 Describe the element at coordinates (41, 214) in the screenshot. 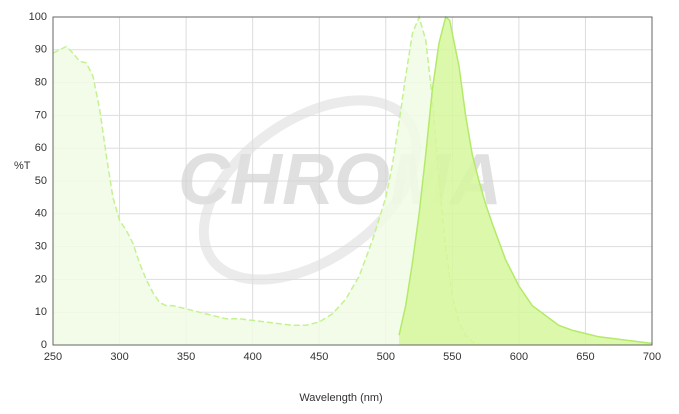

I see `y-tick-label: 40` at that location.